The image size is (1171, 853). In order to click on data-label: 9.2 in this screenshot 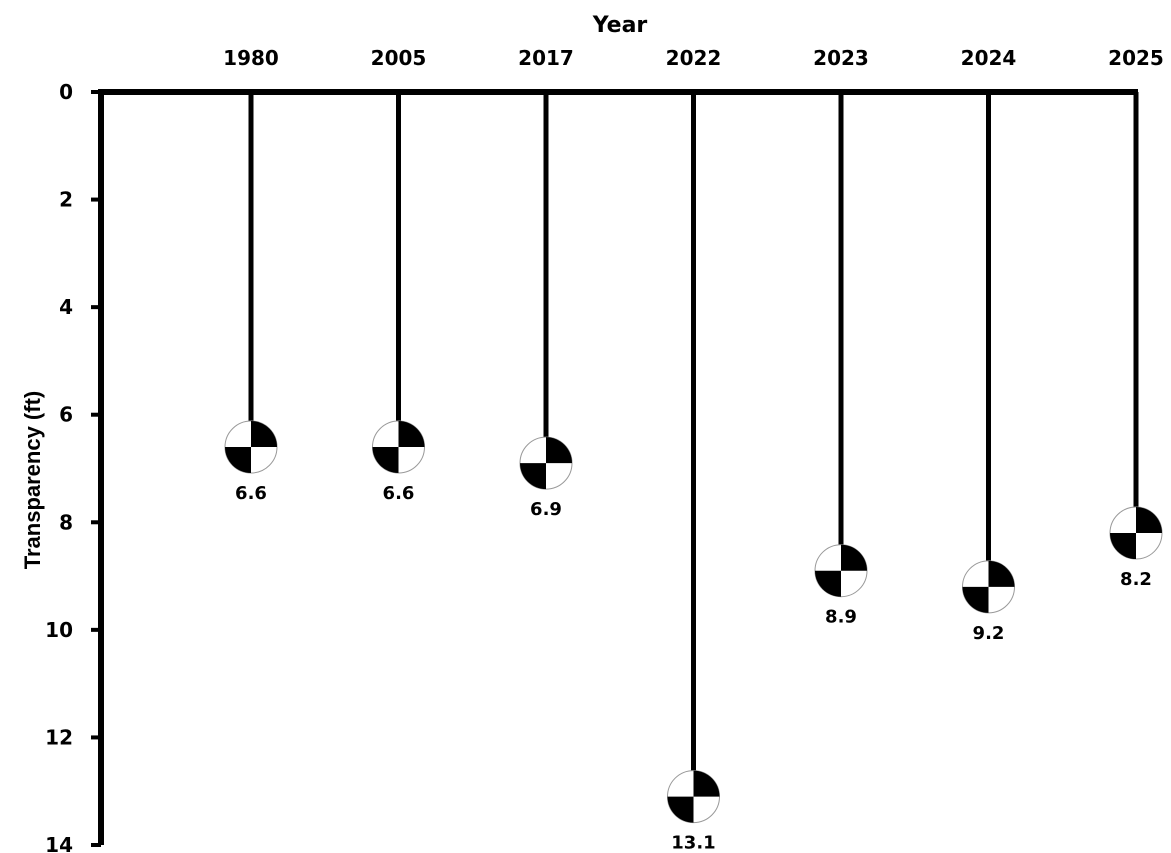, I will do `click(989, 633)`.